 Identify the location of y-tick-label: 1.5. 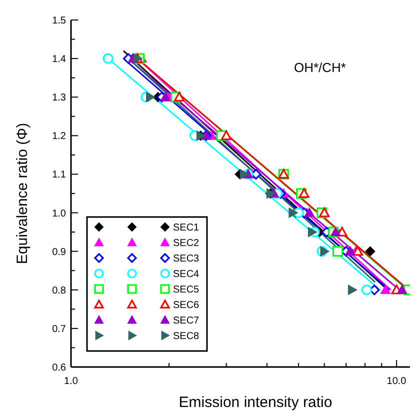
(59, 21).